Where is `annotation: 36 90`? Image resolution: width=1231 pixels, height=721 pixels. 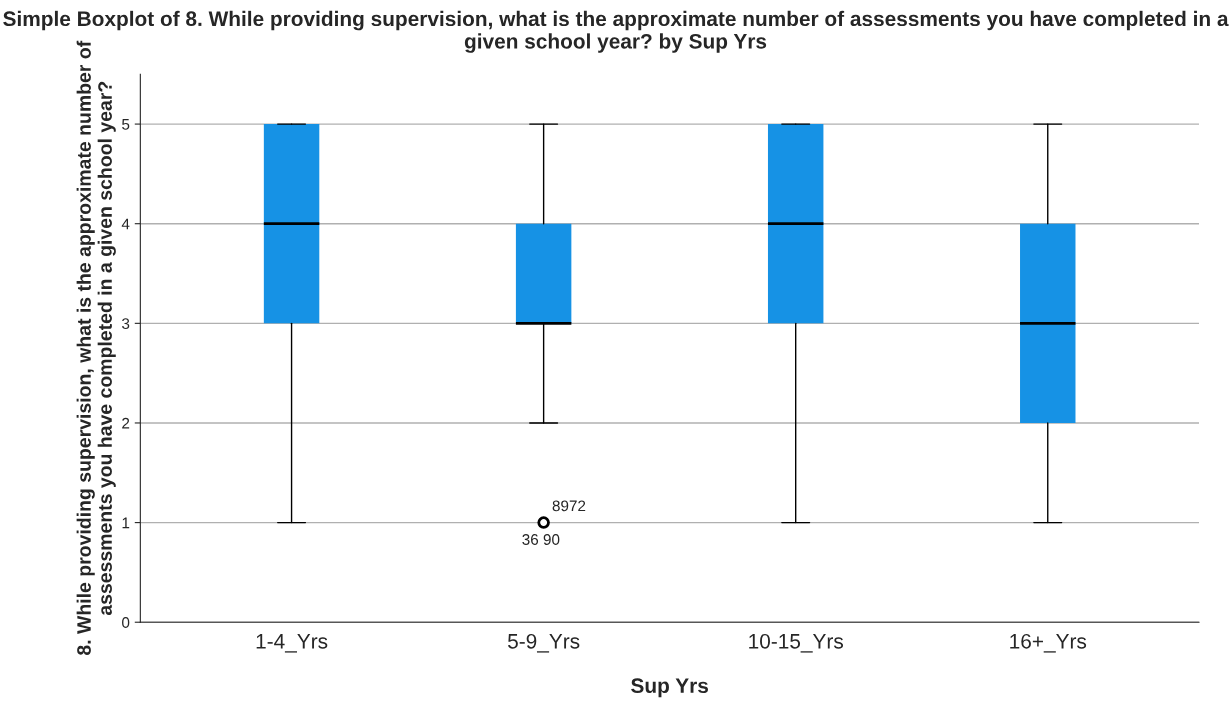
annotation: 36 90 is located at coordinates (541, 539).